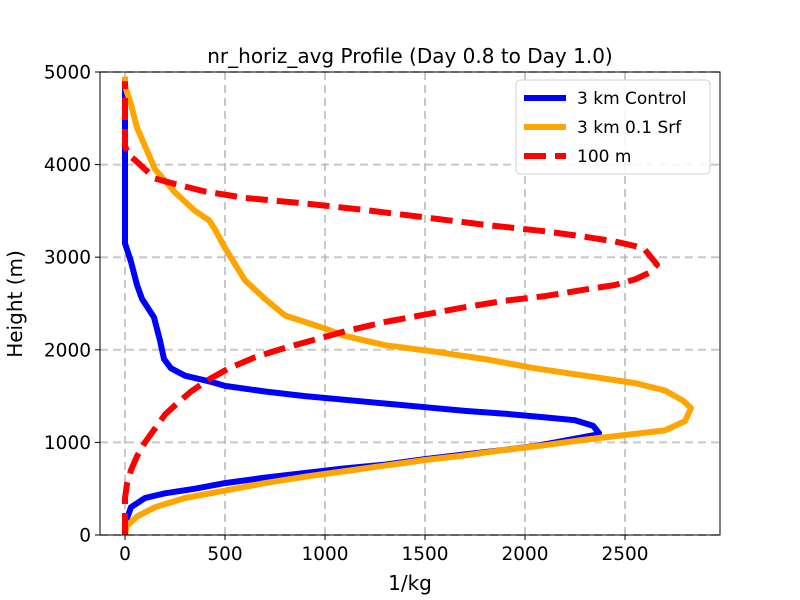 The height and width of the screenshot is (600, 800). What do you see at coordinates (125, 554) in the screenshot?
I see `x-tick-label: 0` at bounding box center [125, 554].